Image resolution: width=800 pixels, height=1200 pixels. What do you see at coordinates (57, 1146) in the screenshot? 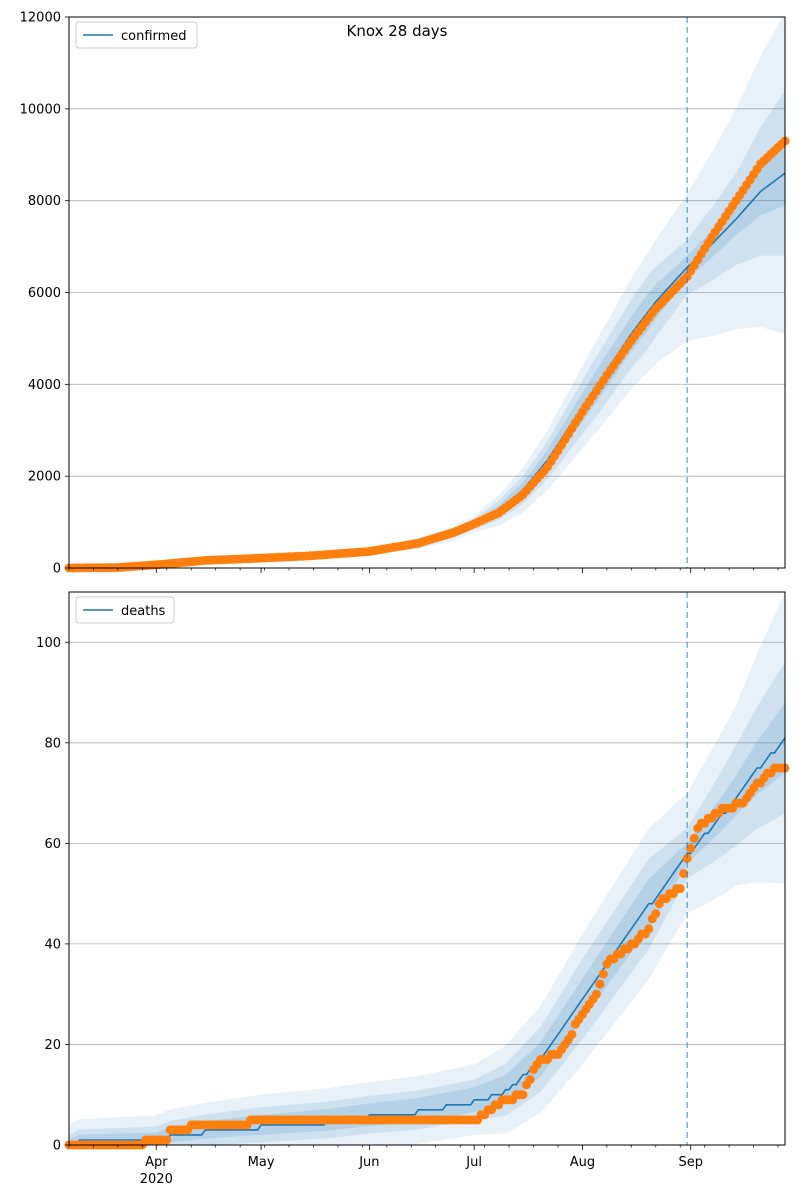
I see `deaths-y-tick-label: 0` at bounding box center [57, 1146].